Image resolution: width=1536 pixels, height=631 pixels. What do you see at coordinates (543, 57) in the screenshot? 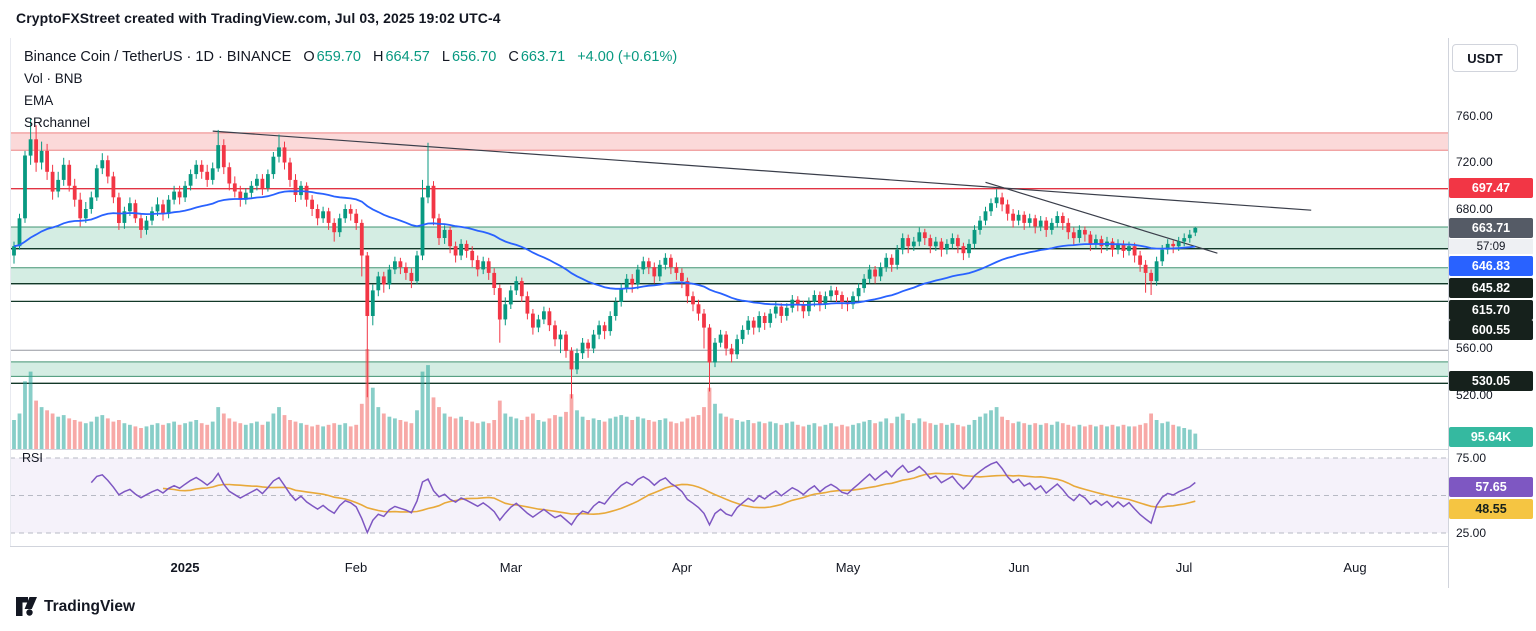
I see `ohlc-close-value: 663.71` at bounding box center [543, 57].